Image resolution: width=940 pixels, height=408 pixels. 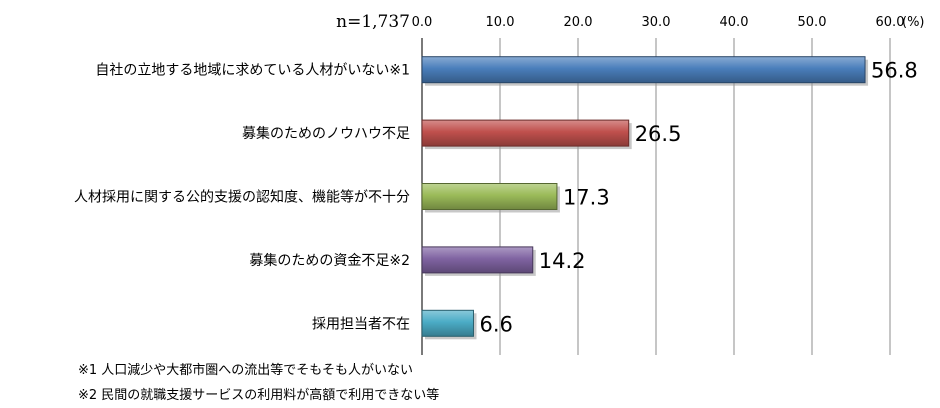 I want to click on x-tick-label: 30.0, so click(x=656, y=22).